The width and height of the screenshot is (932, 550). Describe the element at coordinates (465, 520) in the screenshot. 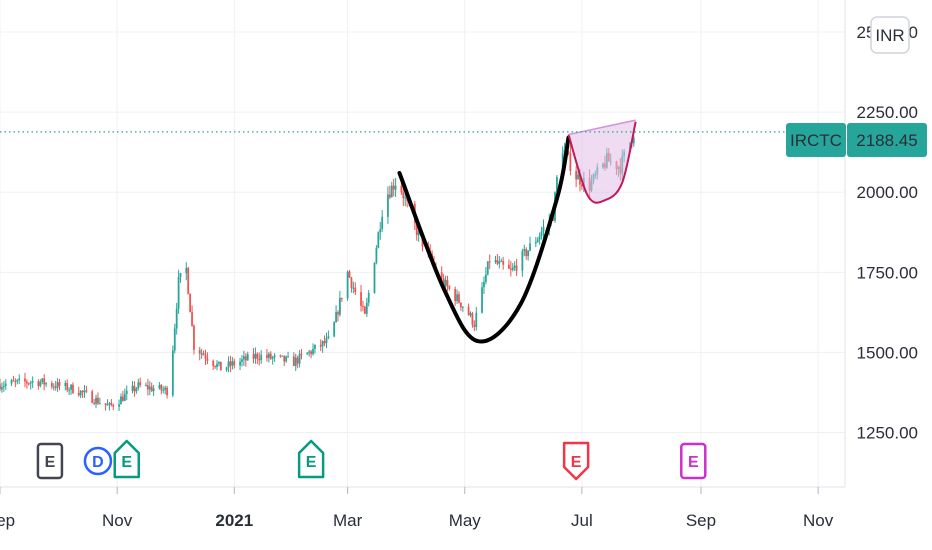

I see `x-tick-label: May` at that location.